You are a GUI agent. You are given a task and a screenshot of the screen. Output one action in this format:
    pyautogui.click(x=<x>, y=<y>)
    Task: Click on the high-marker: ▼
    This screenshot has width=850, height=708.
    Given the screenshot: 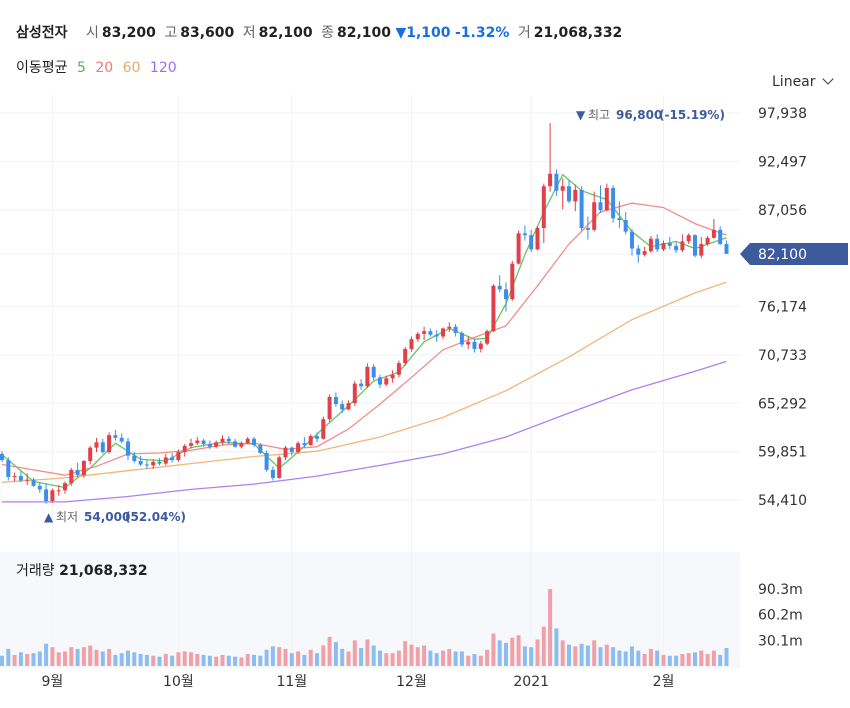 What is the action you would take?
    pyautogui.click(x=581, y=115)
    